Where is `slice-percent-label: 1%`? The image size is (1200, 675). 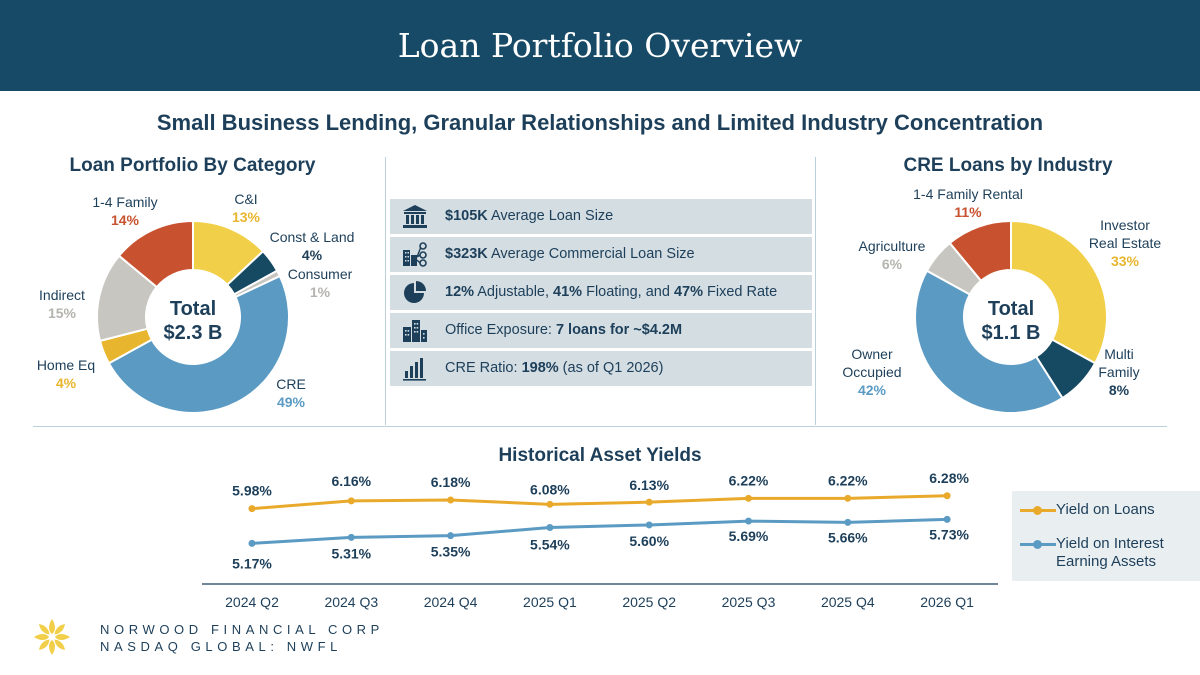 slice-percent-label: 1% is located at coordinates (320, 292).